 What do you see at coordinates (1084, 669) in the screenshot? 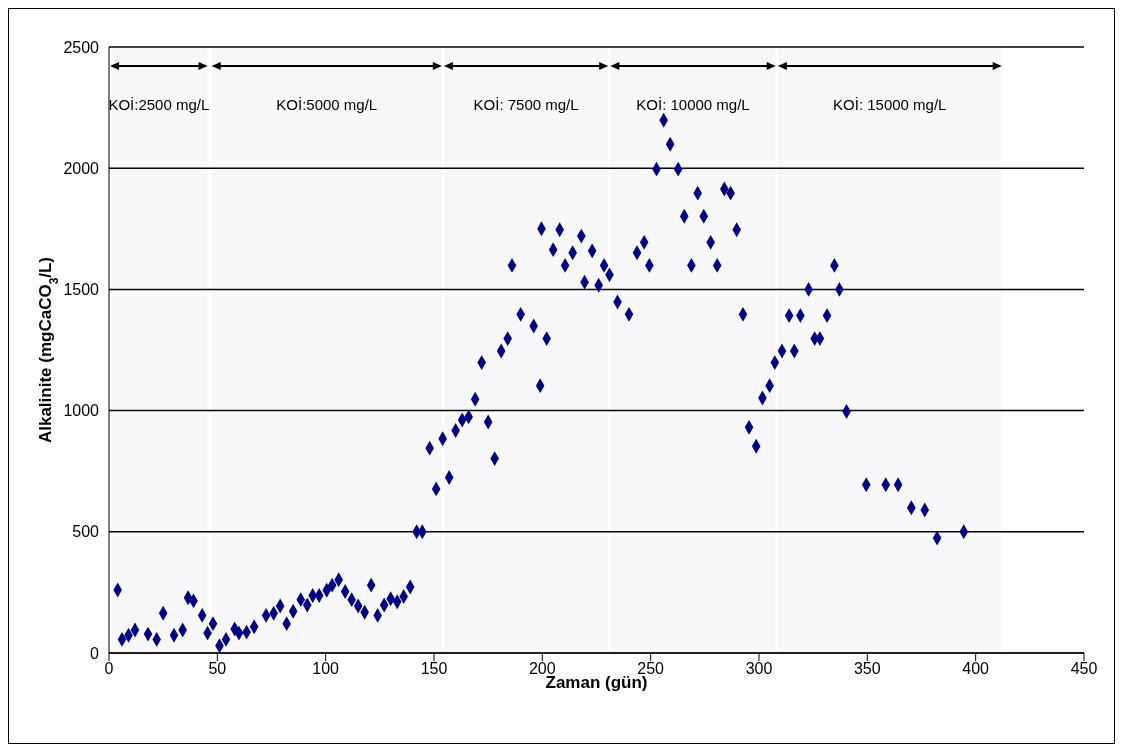
I see `x-tick-label: 450` at bounding box center [1084, 669].